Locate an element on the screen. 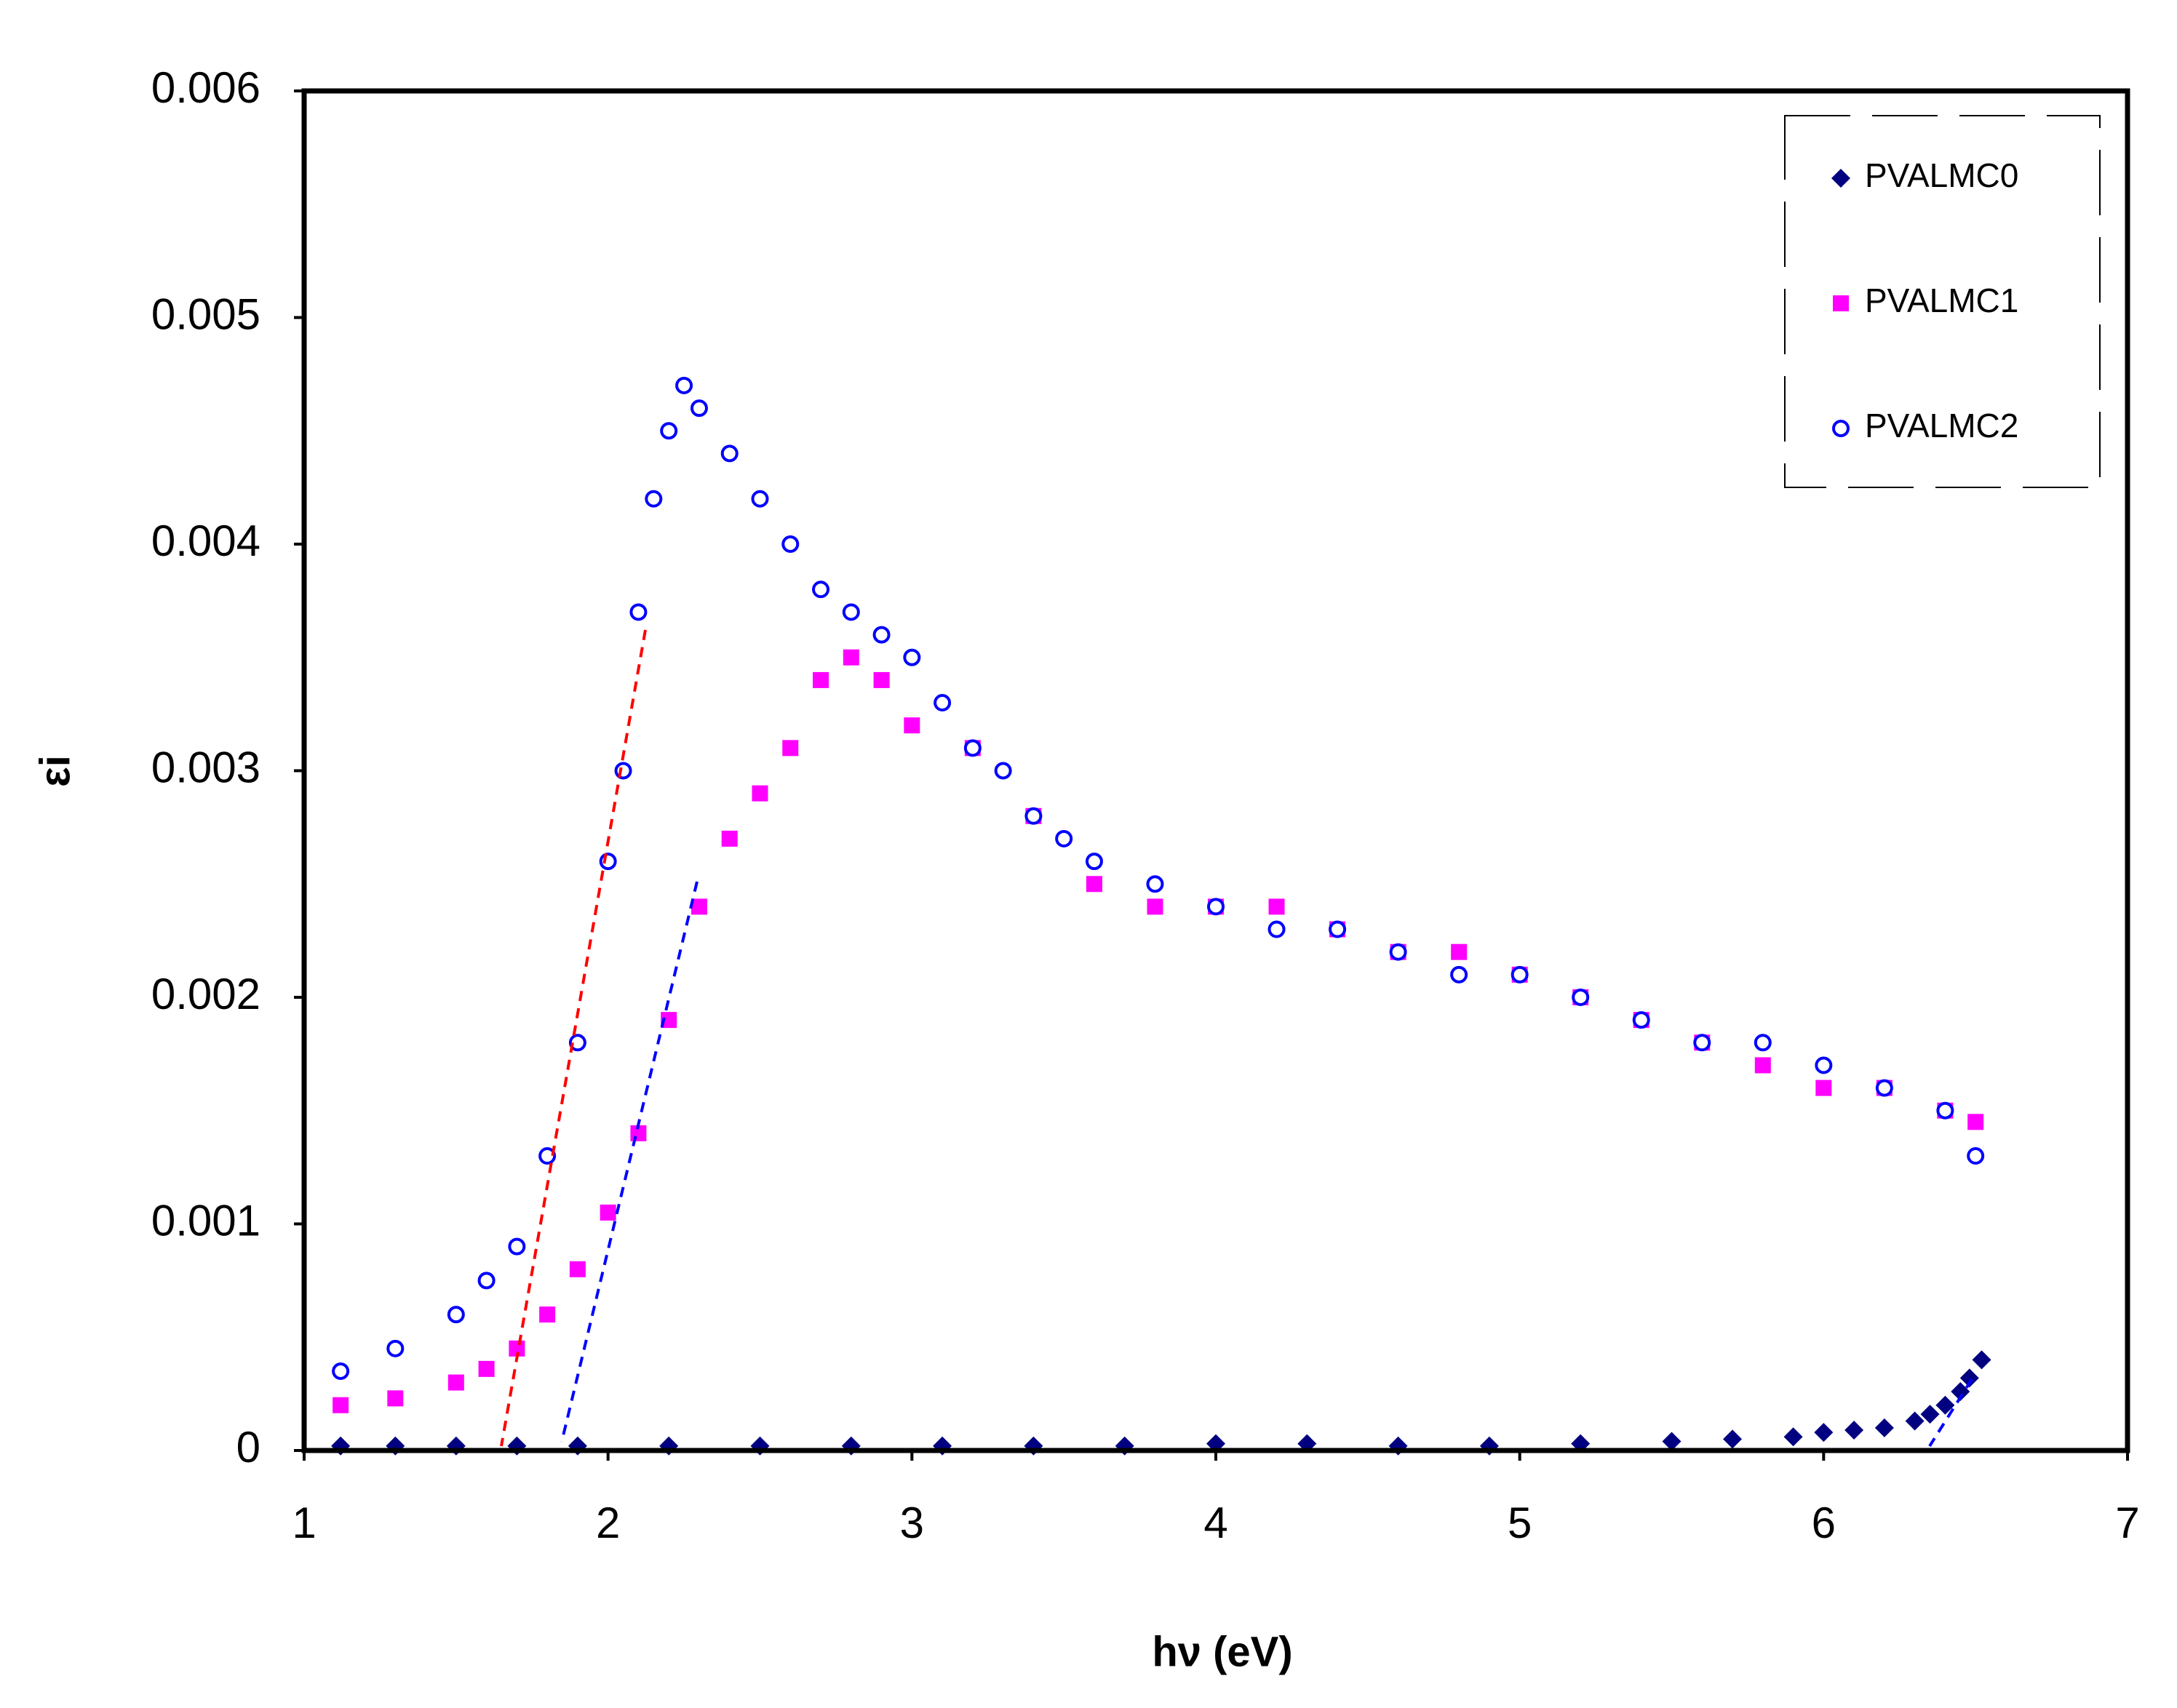 Image resolution: width=2177 pixels, height=1708 pixels. y-tick-label: 0.003 is located at coordinates (206, 767).